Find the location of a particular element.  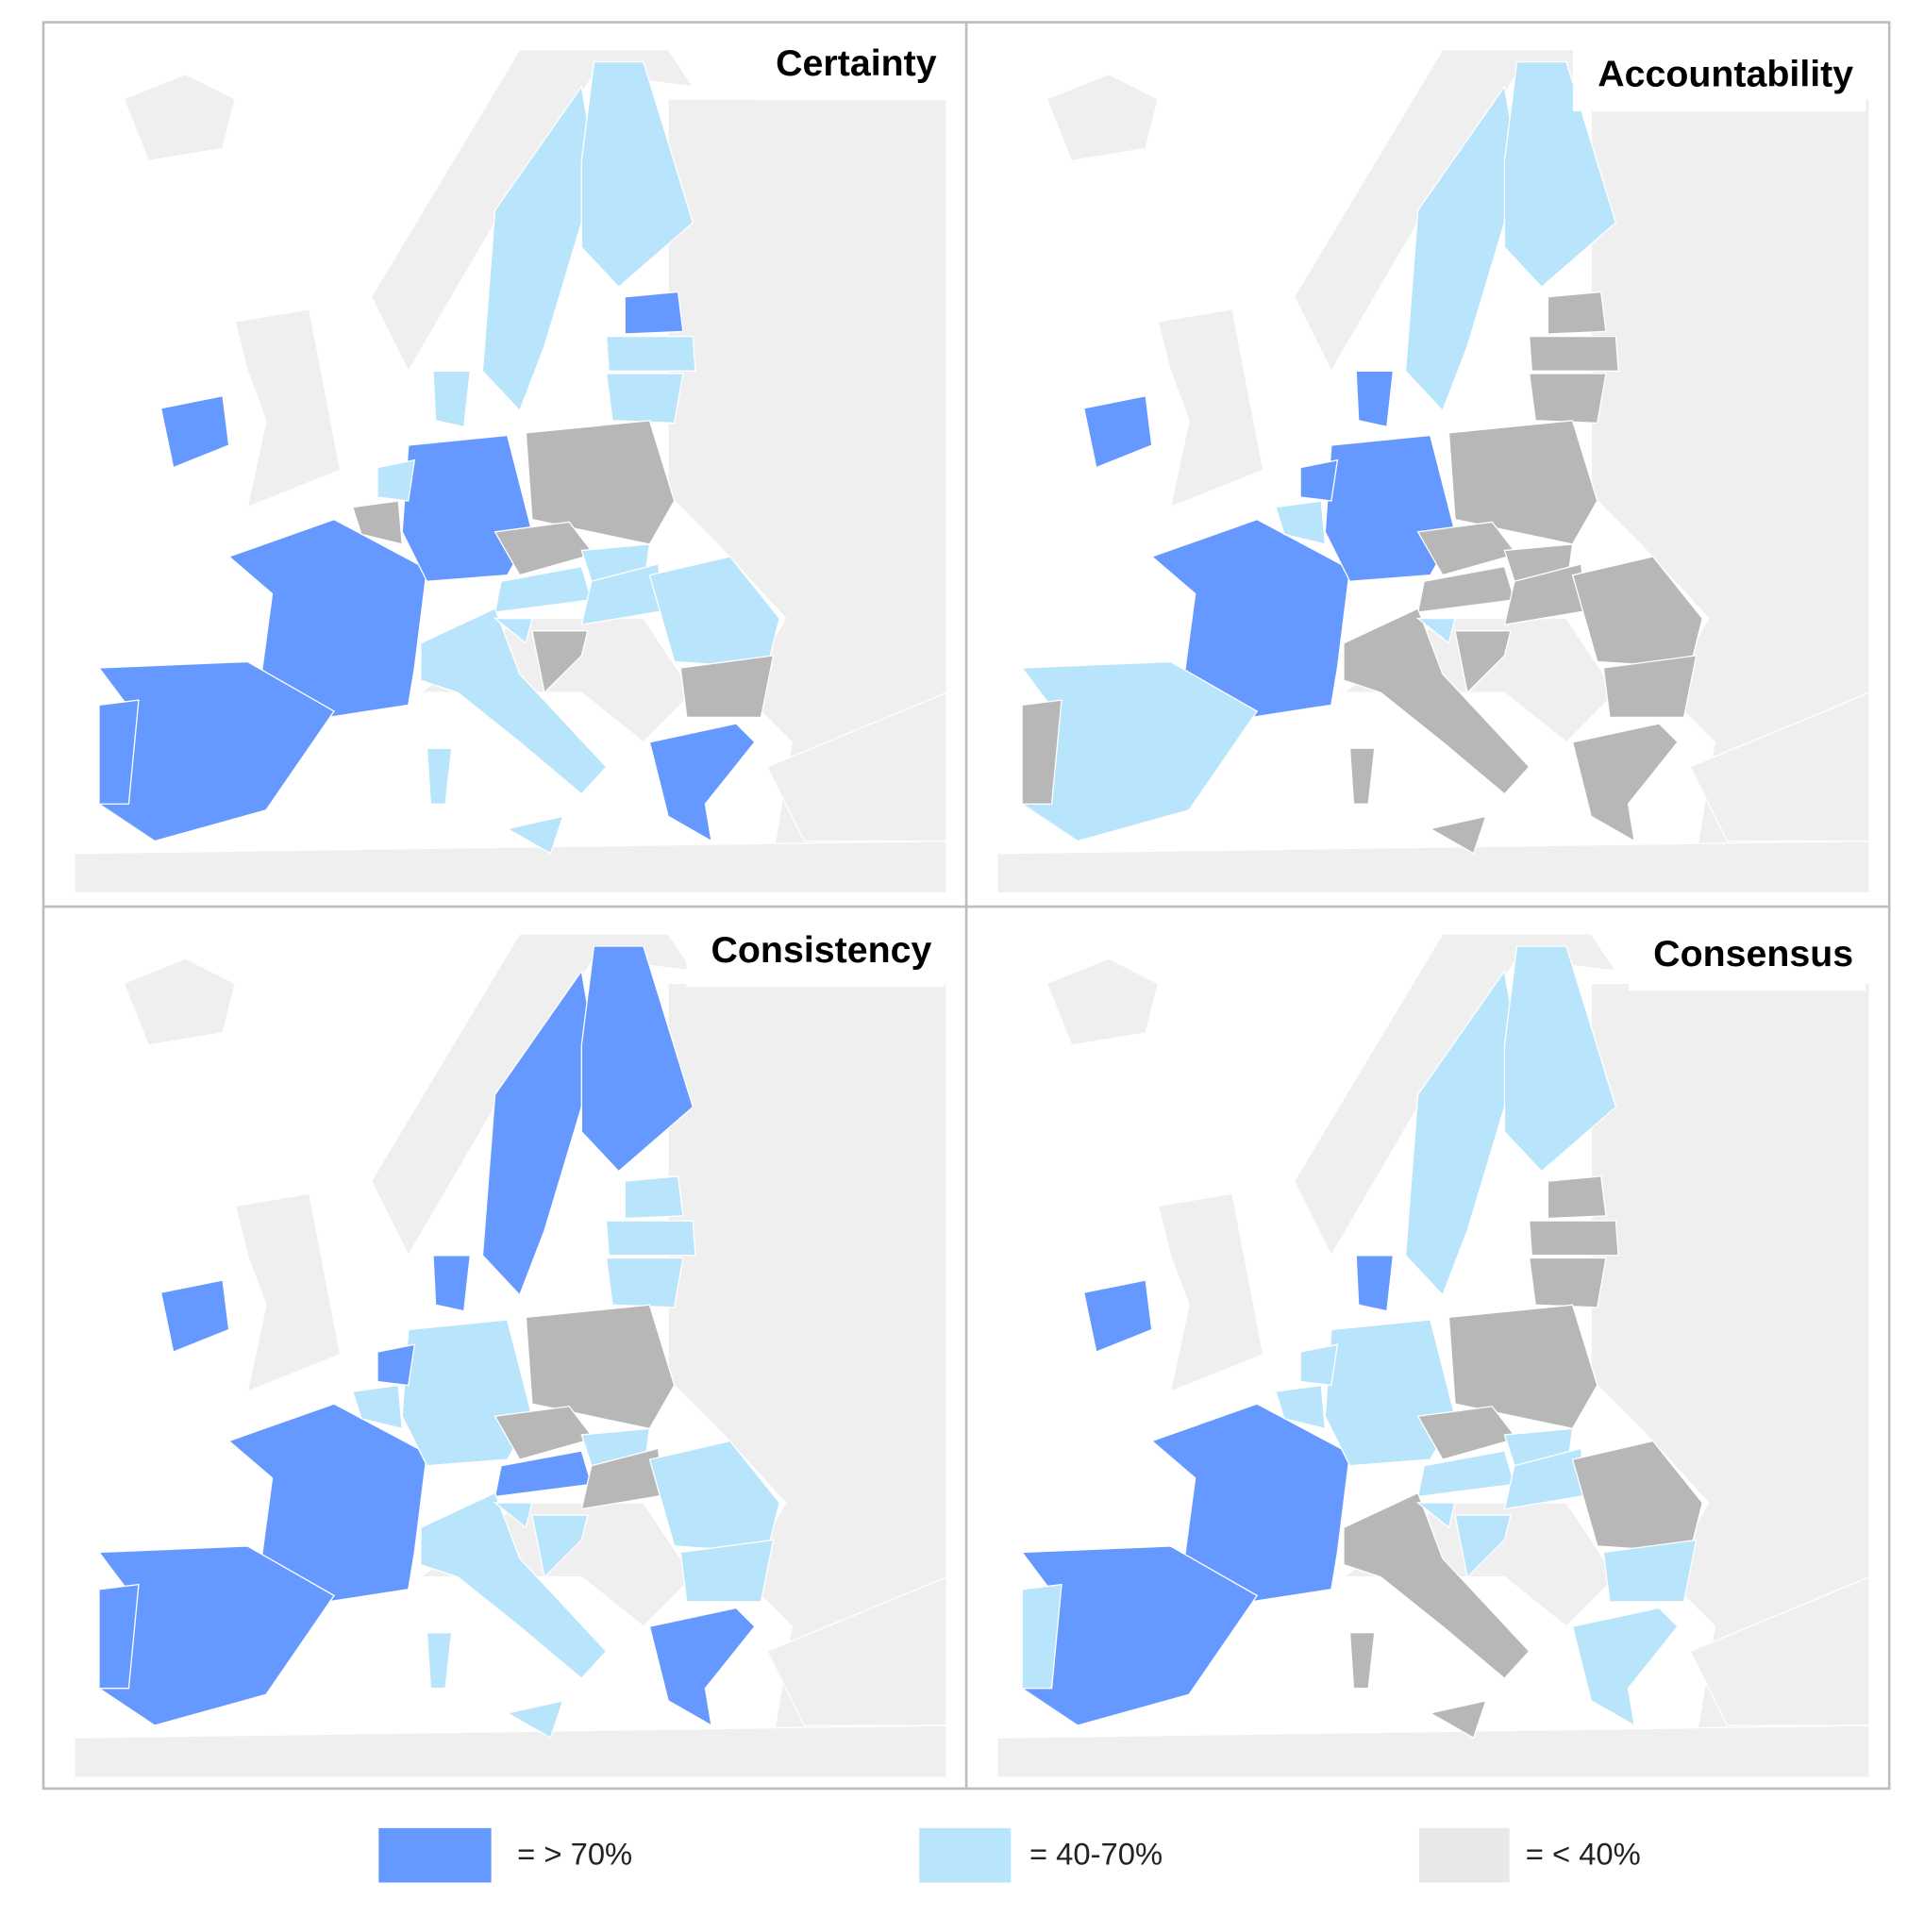

panel-title: Accountability is located at coordinates (1725, 75).